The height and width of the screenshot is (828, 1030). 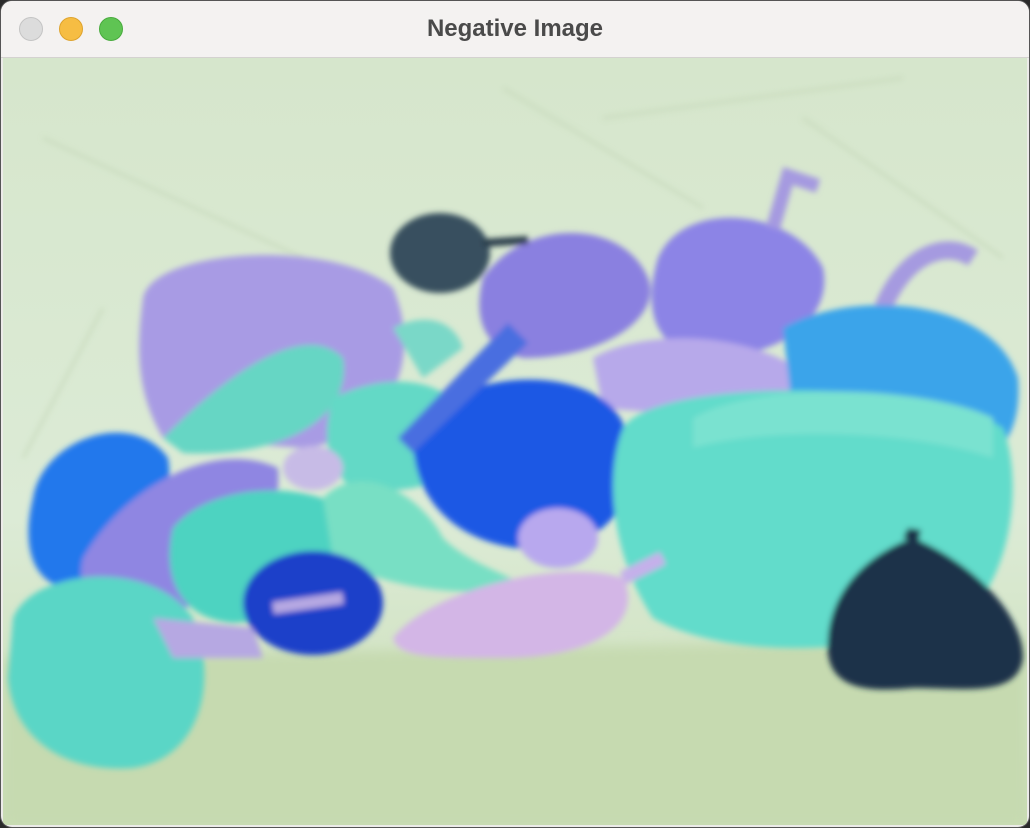 I want to click on title-bar: Negative Image, so click(x=515, y=29).